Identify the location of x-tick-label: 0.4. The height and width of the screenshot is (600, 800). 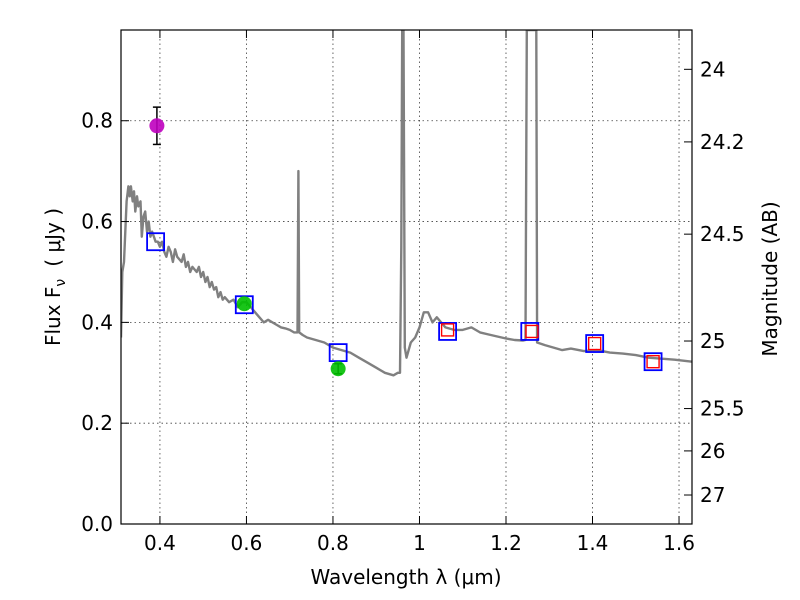
(160, 543).